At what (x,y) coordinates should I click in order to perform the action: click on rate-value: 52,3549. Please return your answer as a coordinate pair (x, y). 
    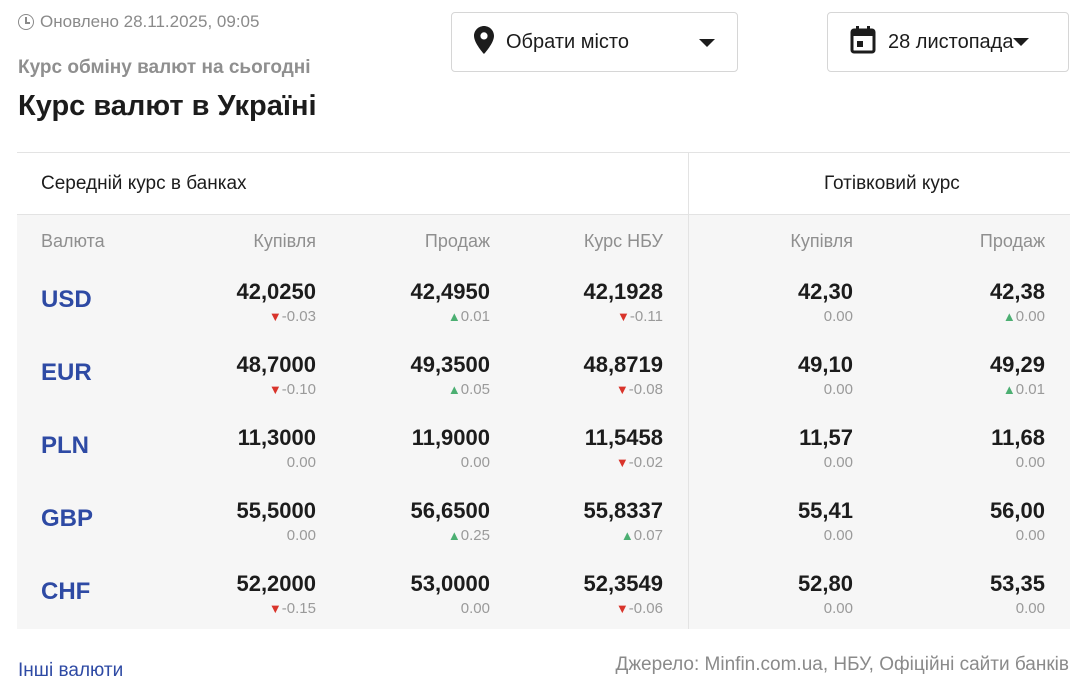
    Looking at the image, I should click on (623, 583).